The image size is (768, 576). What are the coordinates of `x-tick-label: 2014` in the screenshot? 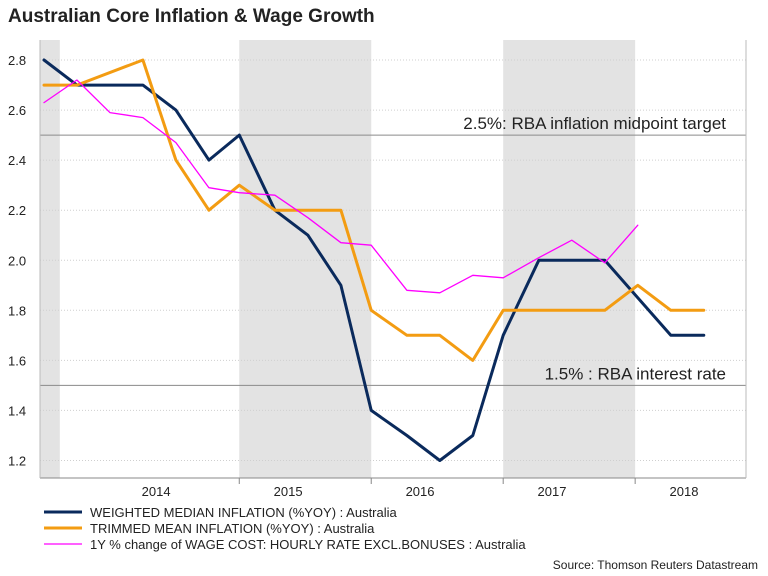 It's located at (156, 491).